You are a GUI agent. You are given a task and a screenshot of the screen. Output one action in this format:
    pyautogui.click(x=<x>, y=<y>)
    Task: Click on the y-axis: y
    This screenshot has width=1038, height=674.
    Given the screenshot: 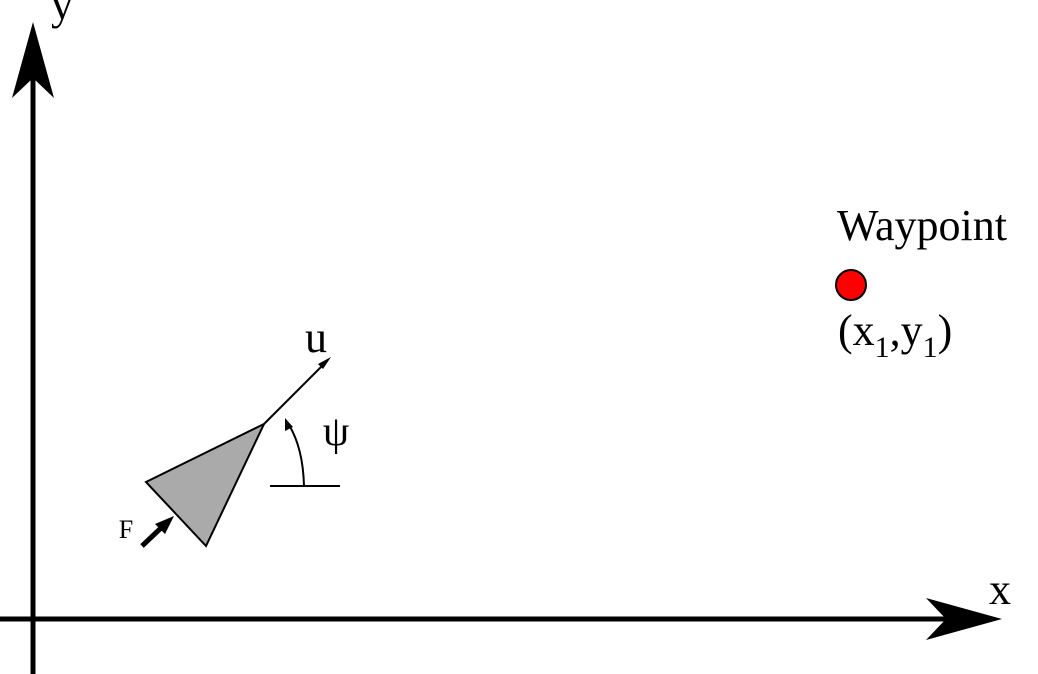 What is the action you would take?
    pyautogui.click(x=42, y=337)
    